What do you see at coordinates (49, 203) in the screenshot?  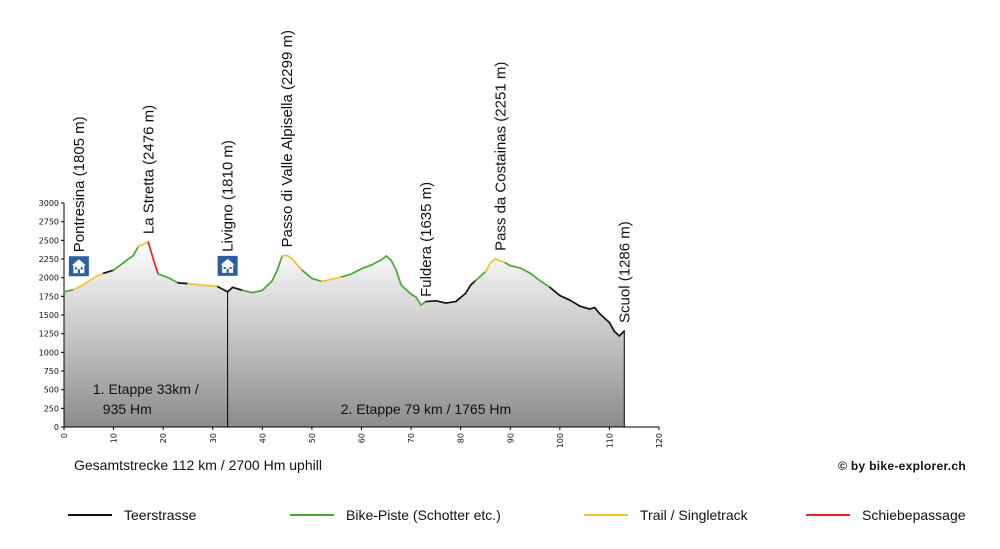 I see `y-tick-label: 3000` at bounding box center [49, 203].